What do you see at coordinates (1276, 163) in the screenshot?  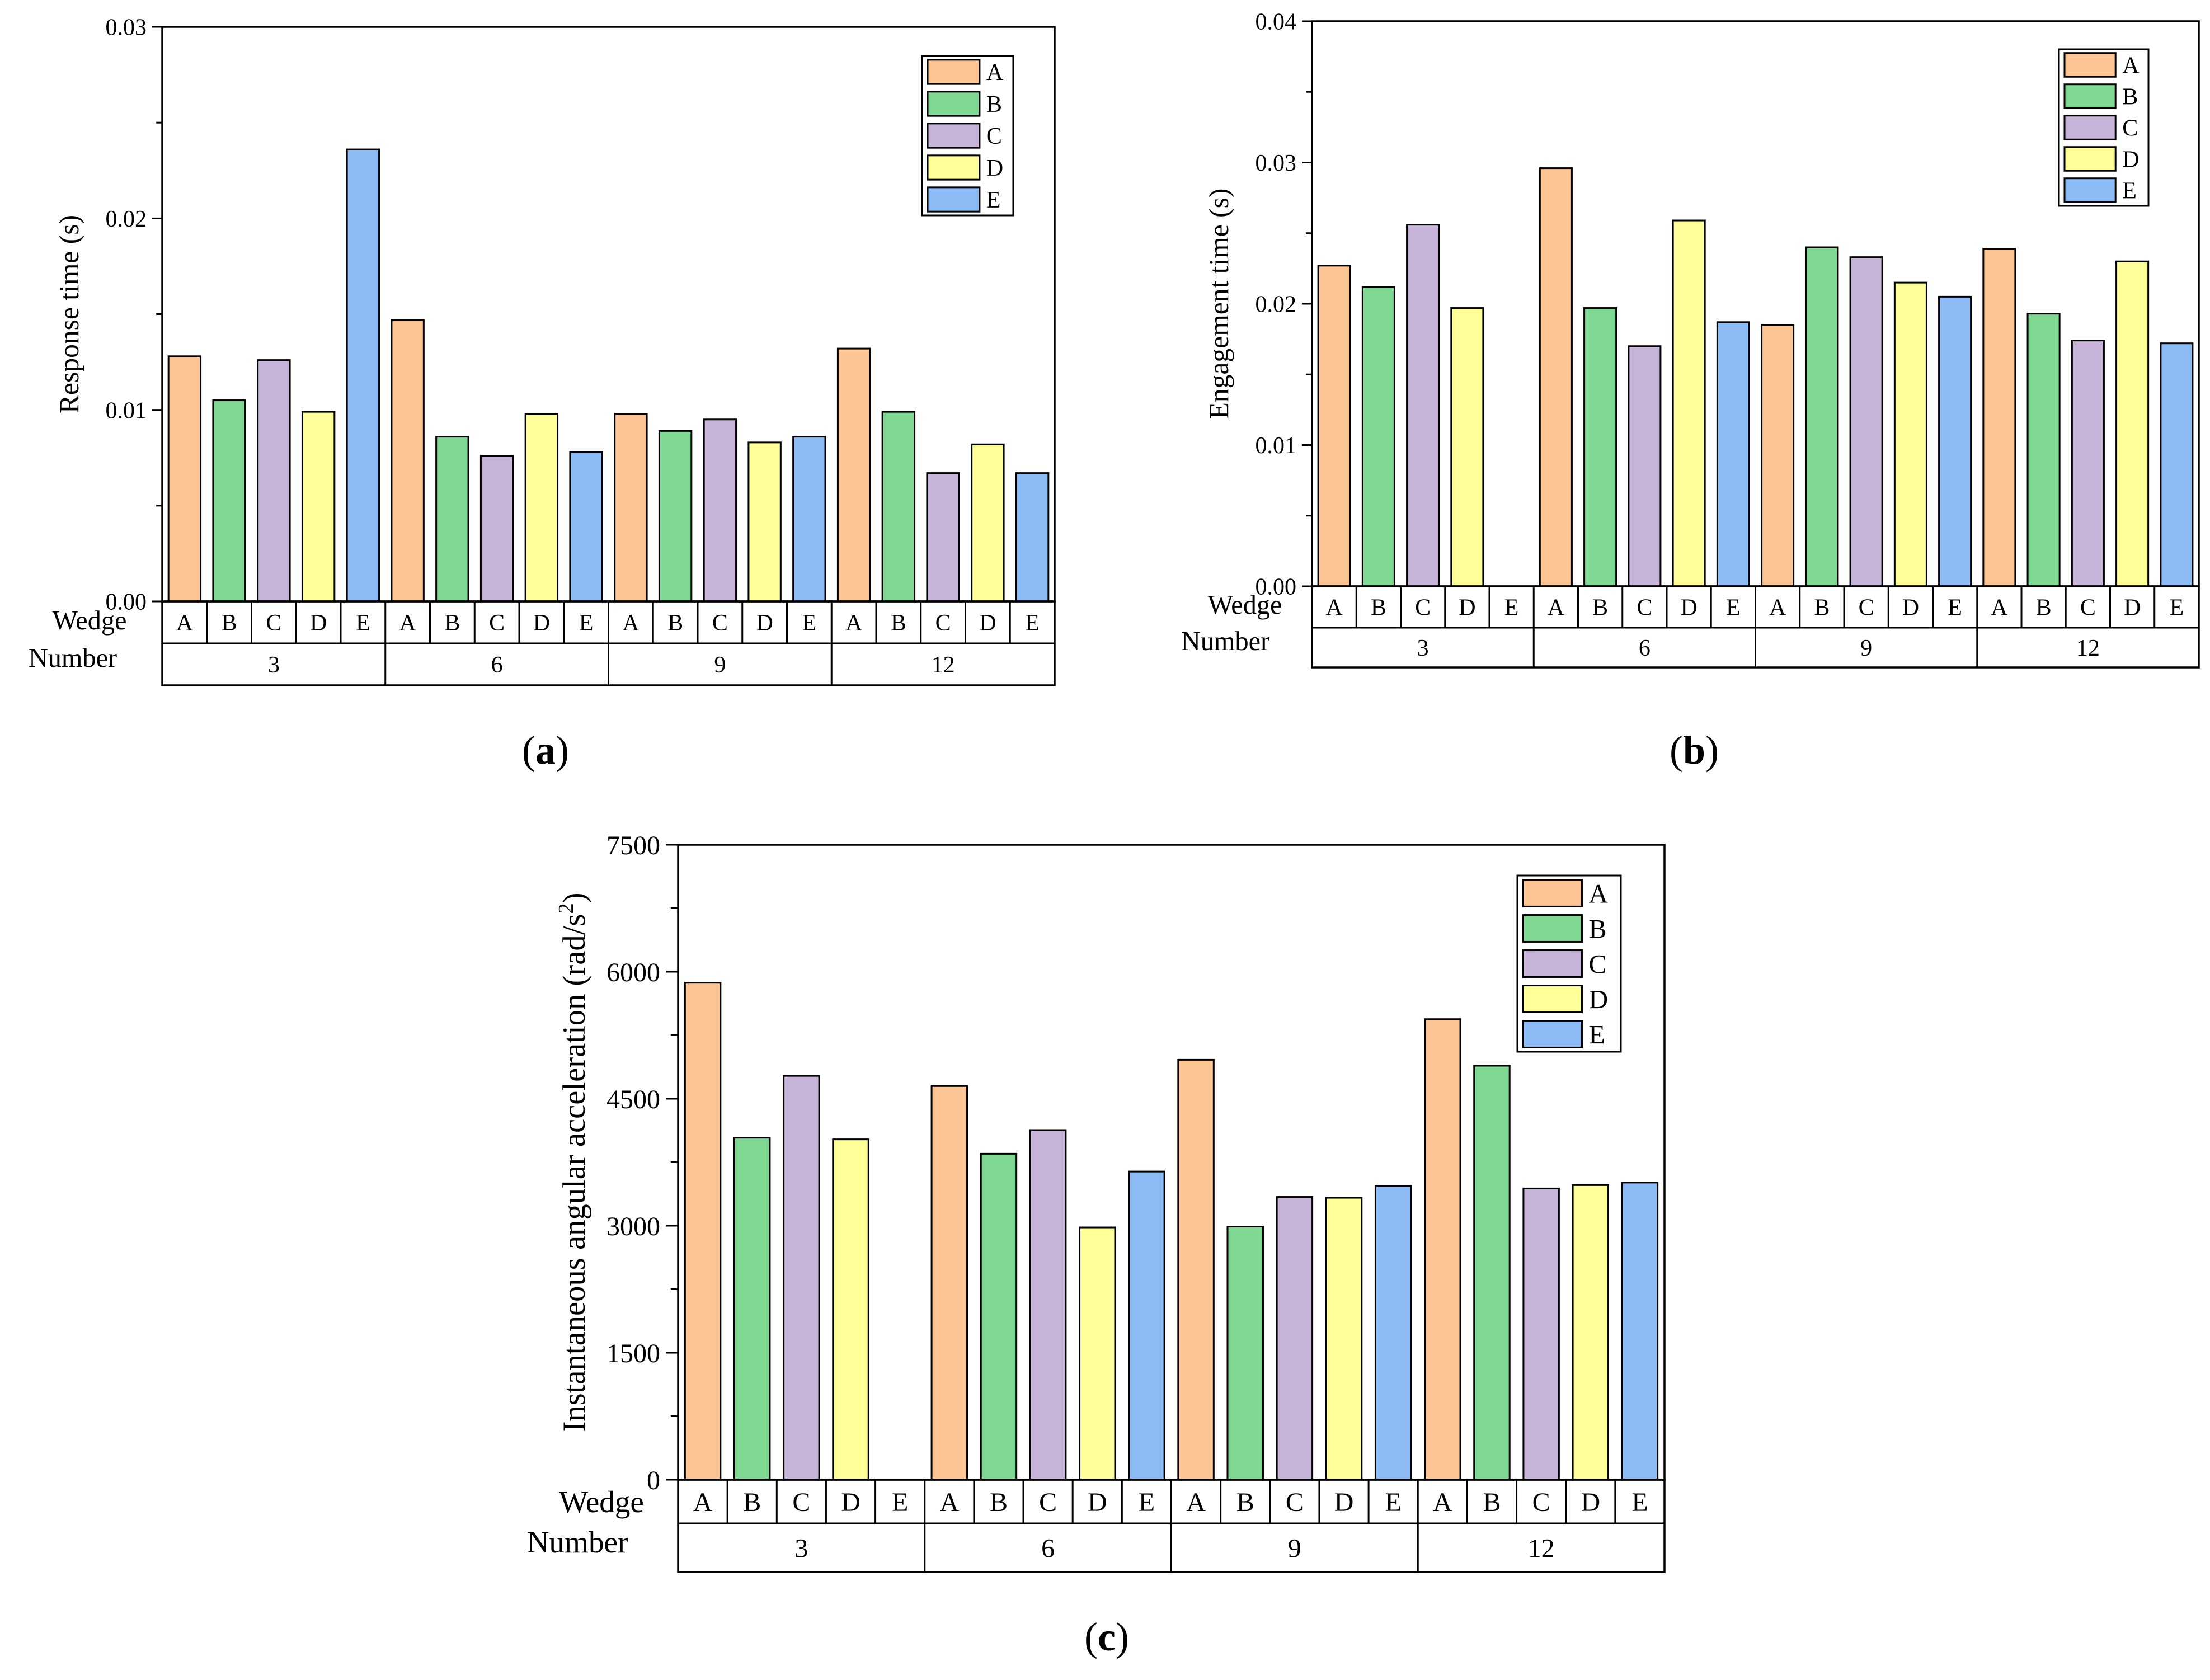 I see `y-tick-label: 0.03` at bounding box center [1276, 163].